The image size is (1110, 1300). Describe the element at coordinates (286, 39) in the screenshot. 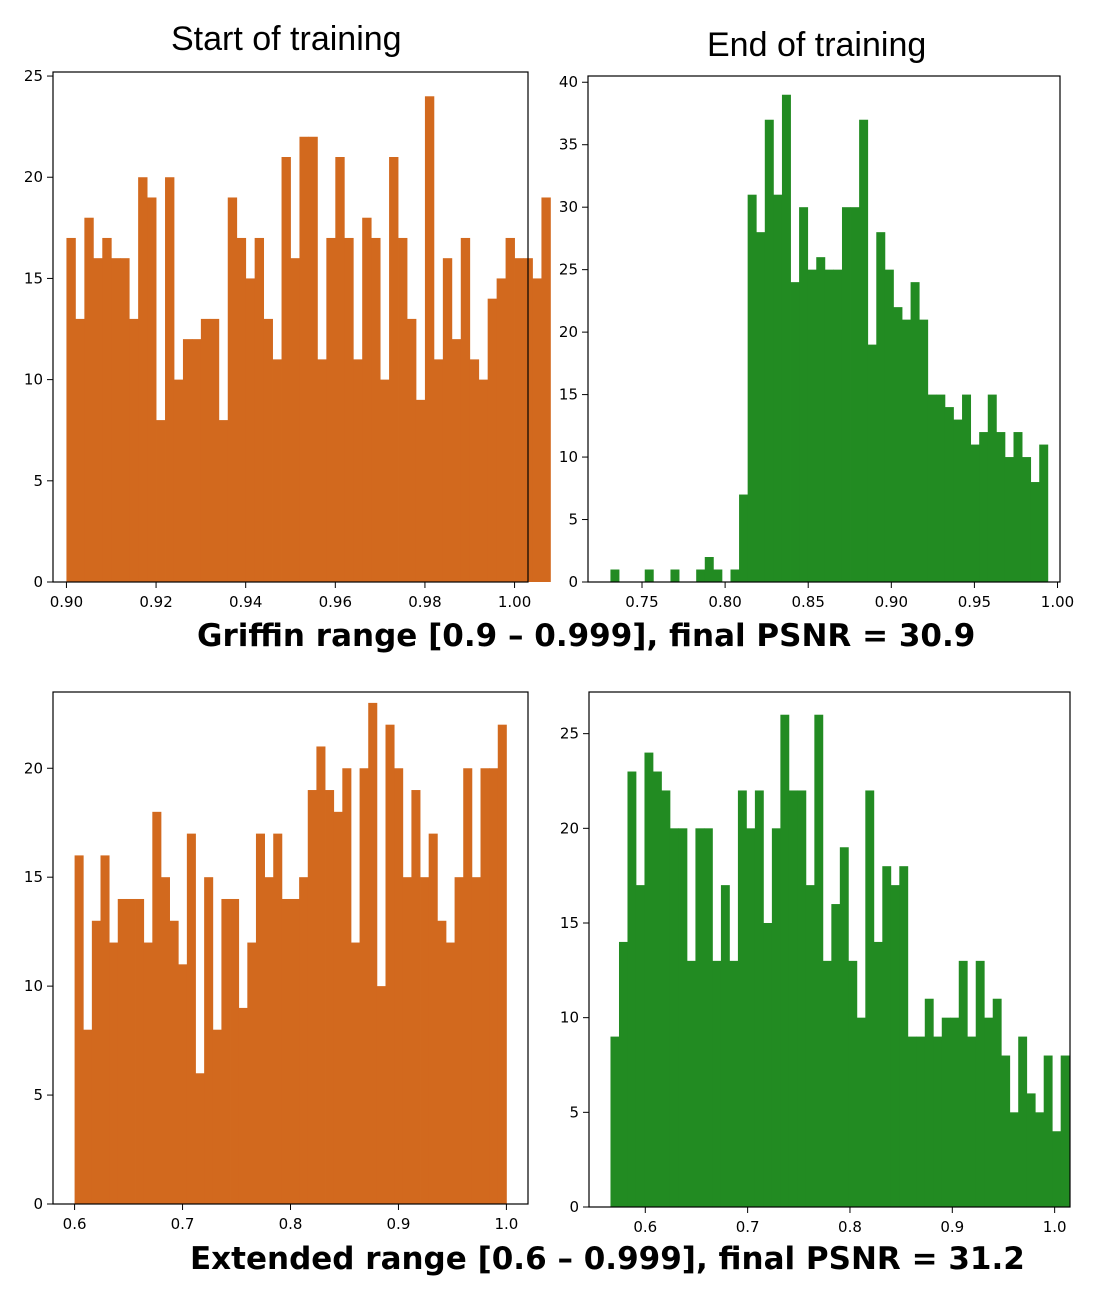

I see `title-start-of-training: Start of training` at that location.